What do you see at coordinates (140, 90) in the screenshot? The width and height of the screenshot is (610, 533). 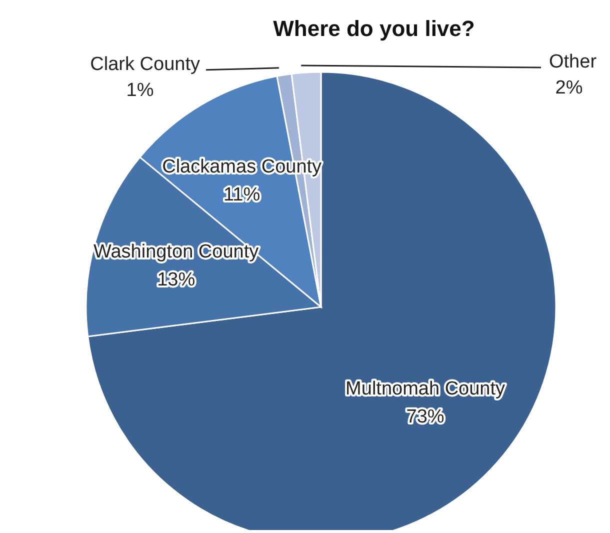 I see `data-label: 1%` at bounding box center [140, 90].